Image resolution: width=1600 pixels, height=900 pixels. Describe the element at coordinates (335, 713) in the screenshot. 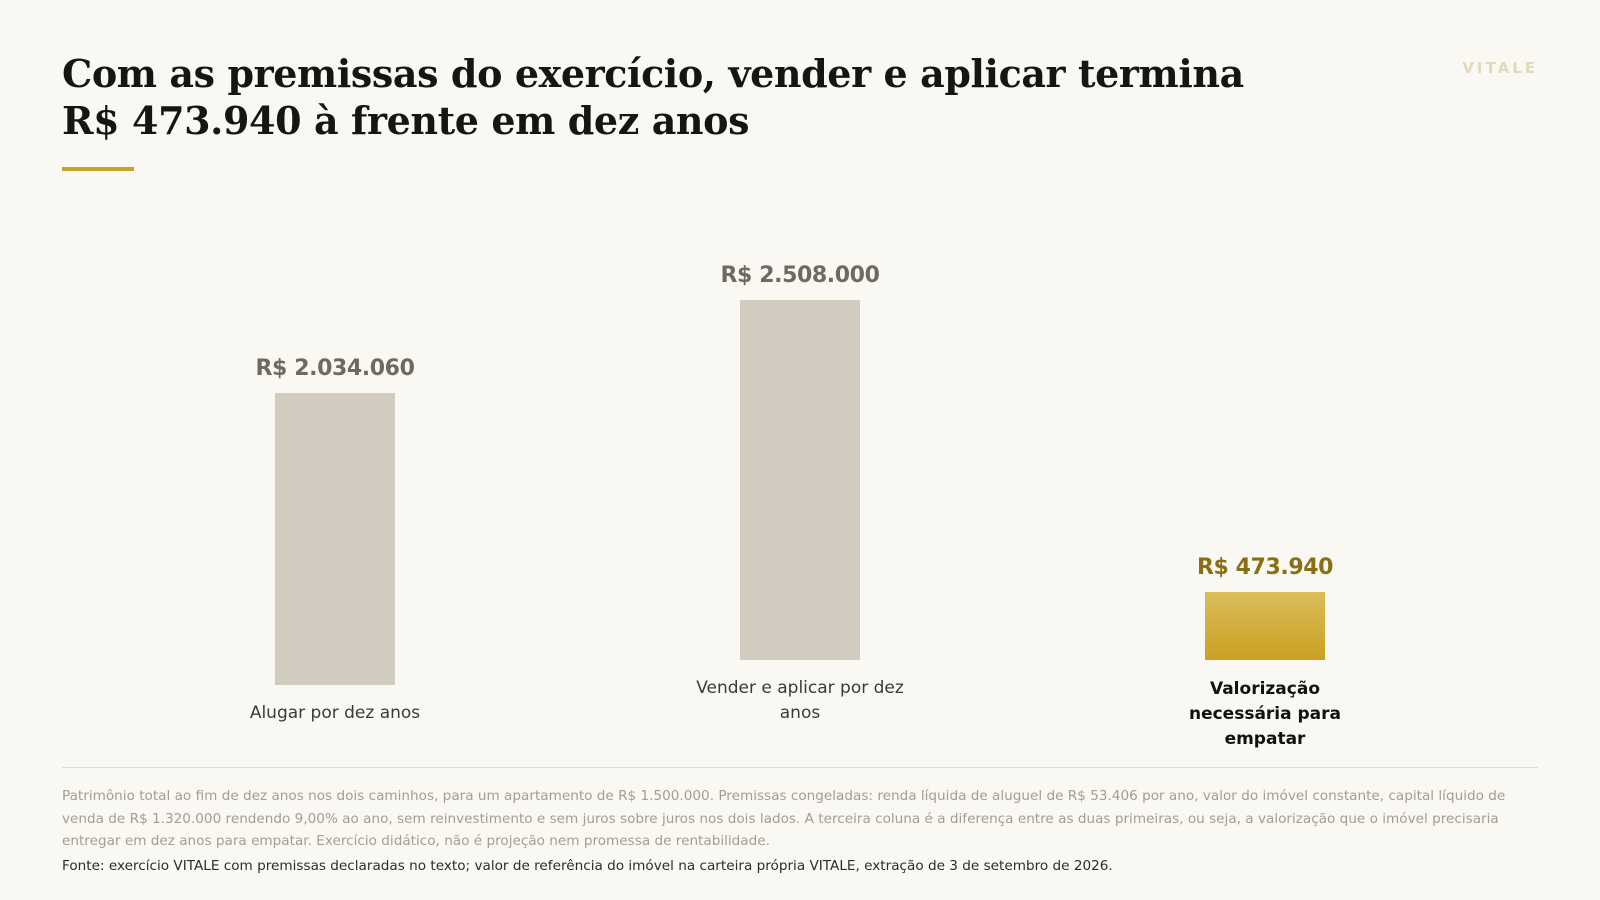

I see `category-label-1: Alugar por dez anos` at that location.